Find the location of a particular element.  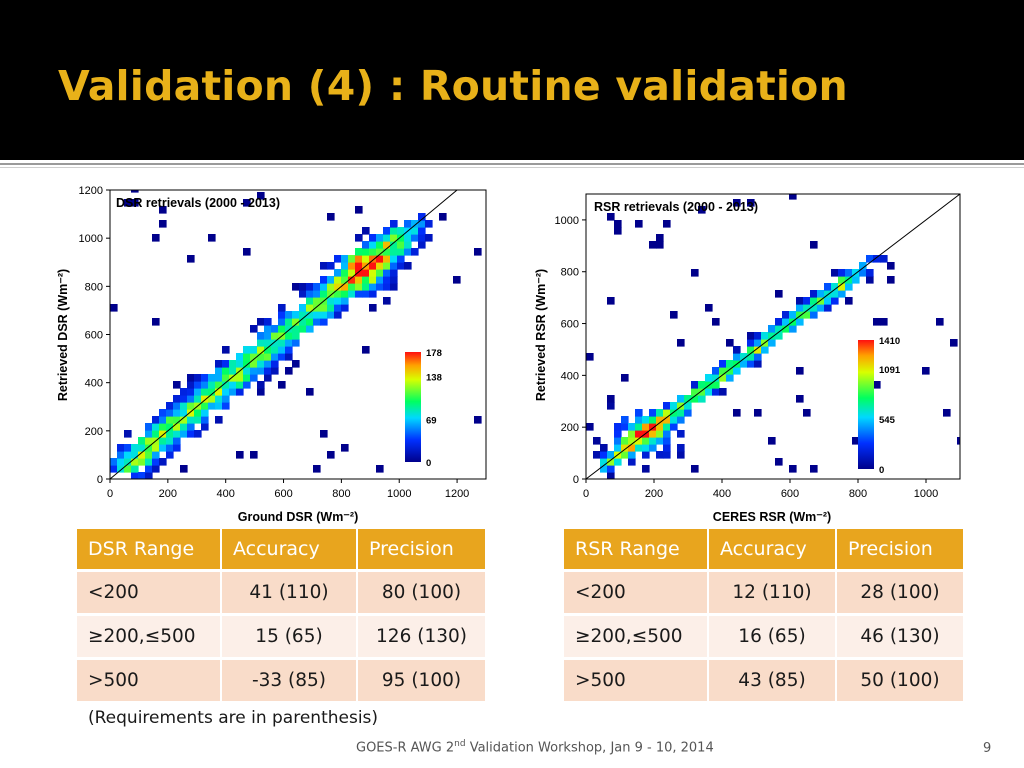

x-tick-label: 200 is located at coordinates (654, 494).